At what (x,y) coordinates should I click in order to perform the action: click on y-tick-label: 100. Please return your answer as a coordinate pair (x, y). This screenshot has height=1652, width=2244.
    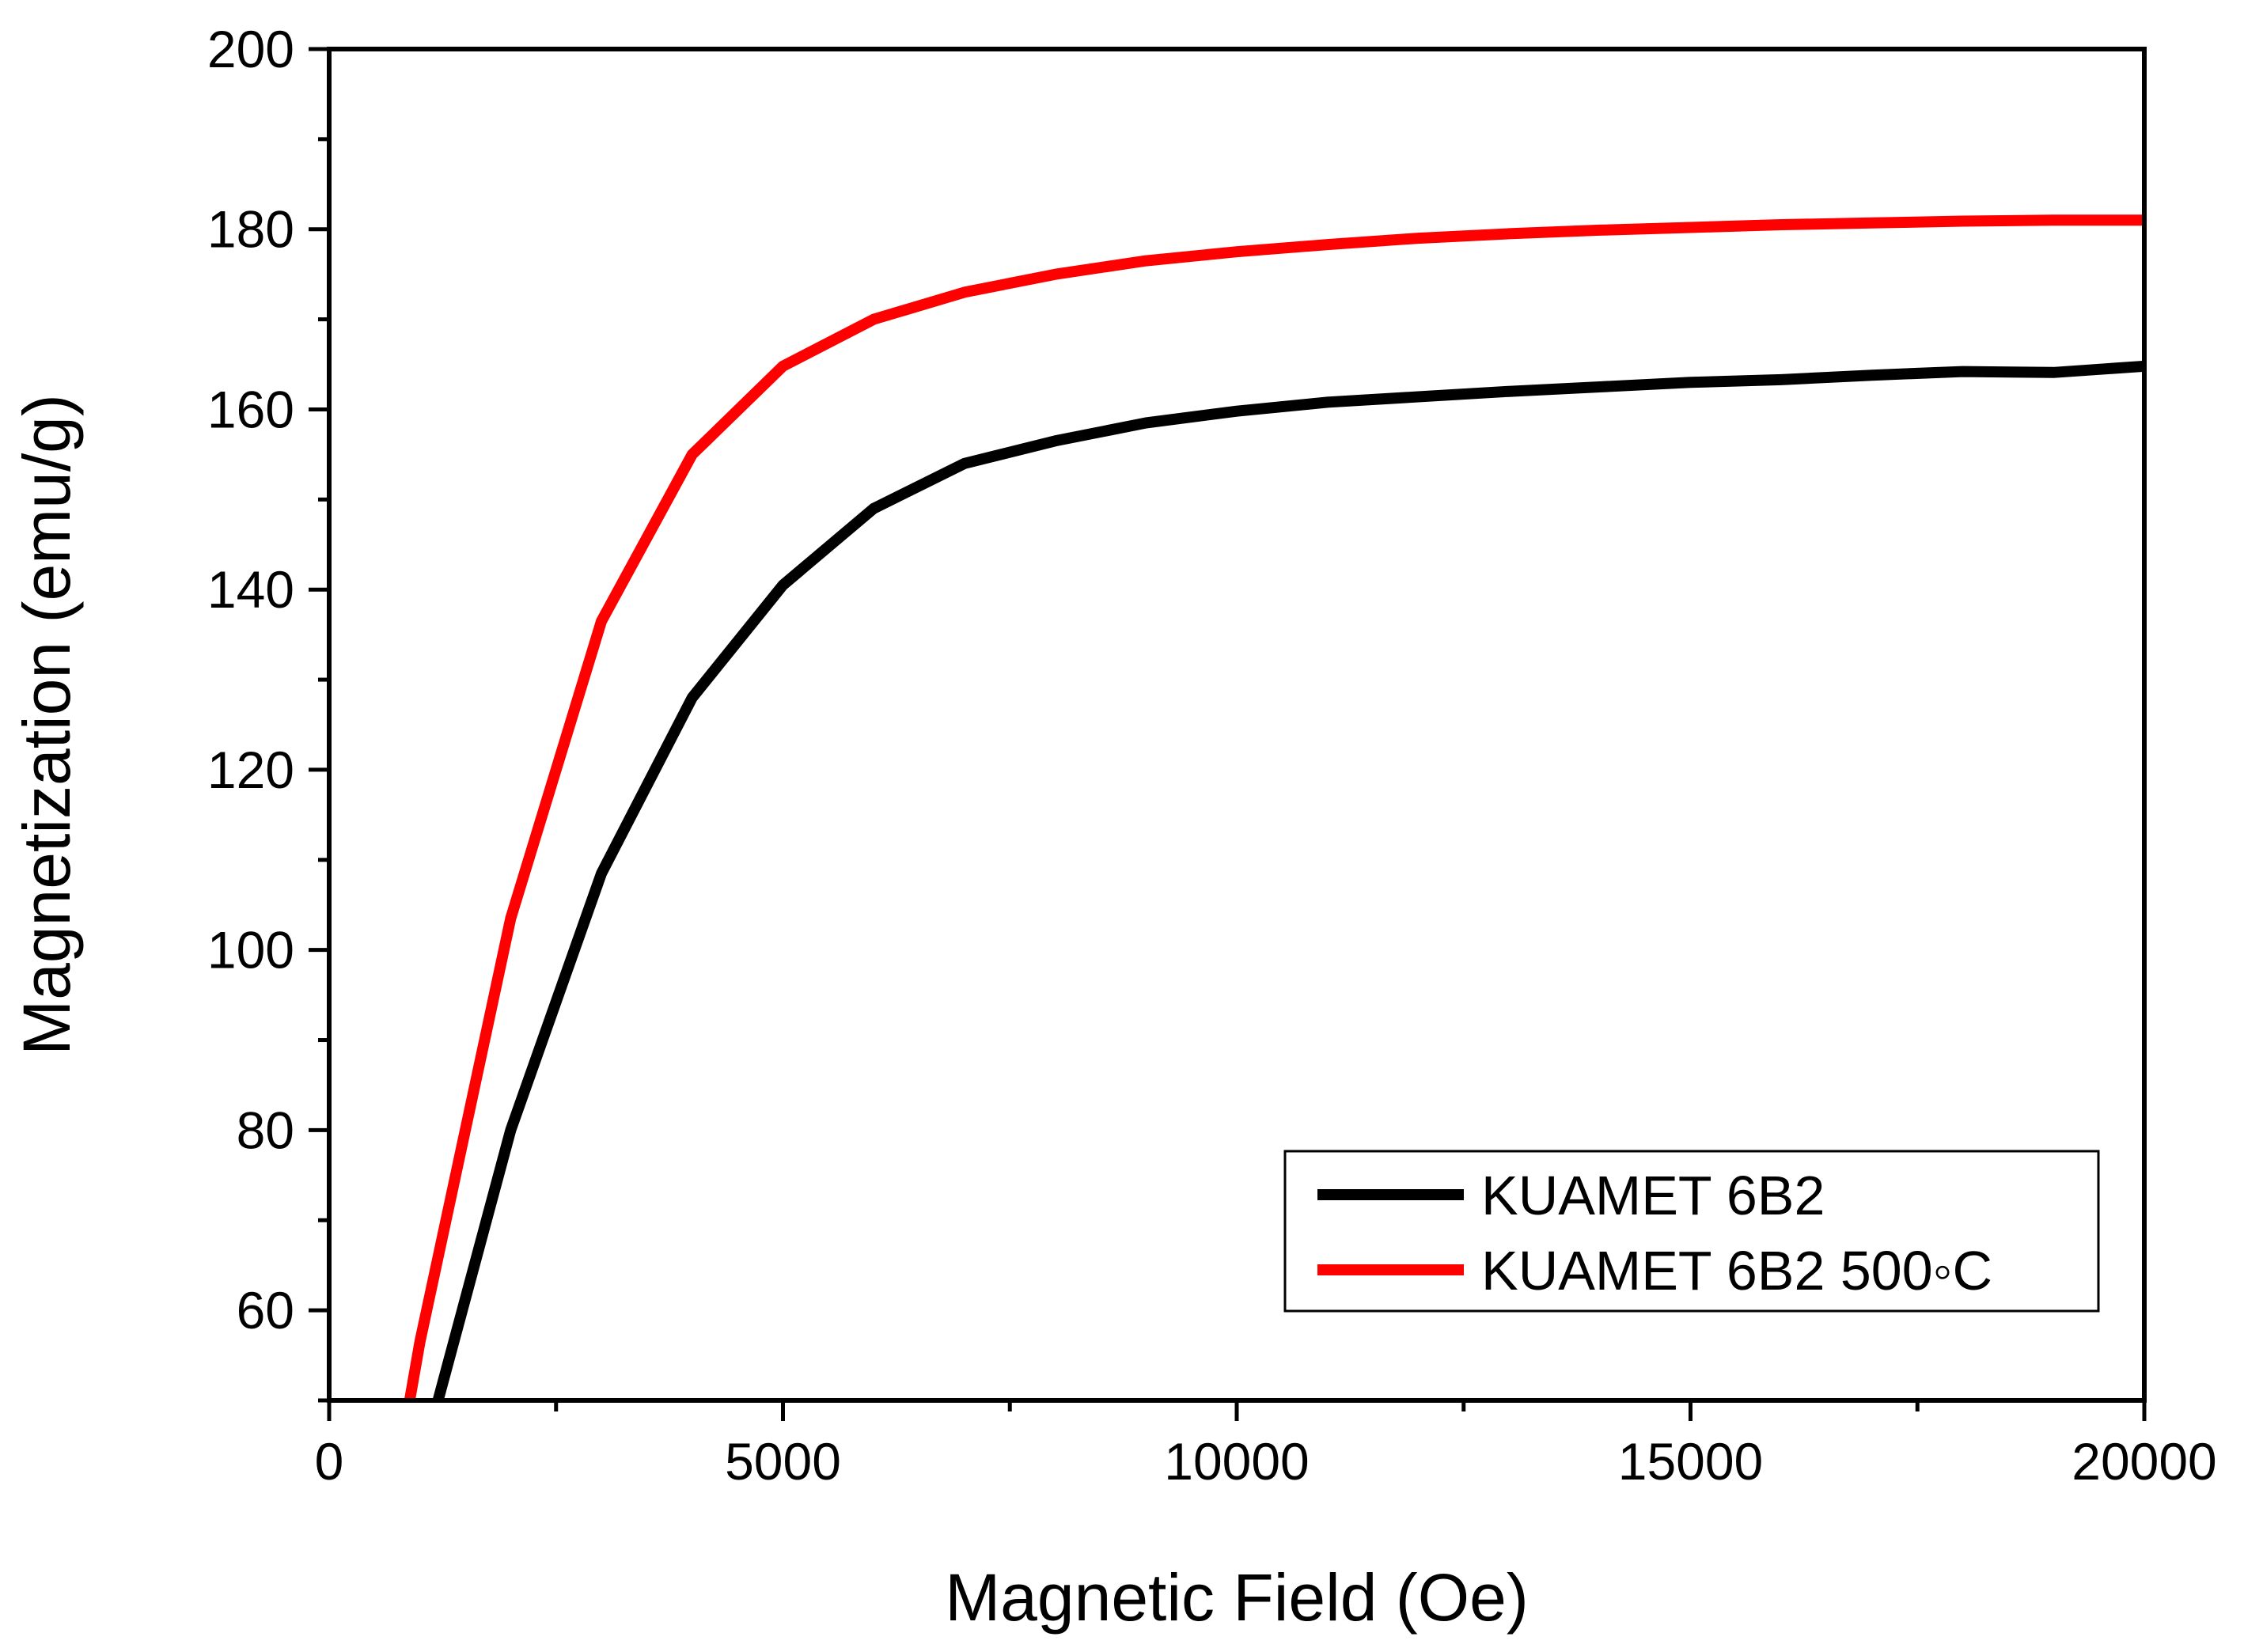
    Looking at the image, I should click on (251, 950).